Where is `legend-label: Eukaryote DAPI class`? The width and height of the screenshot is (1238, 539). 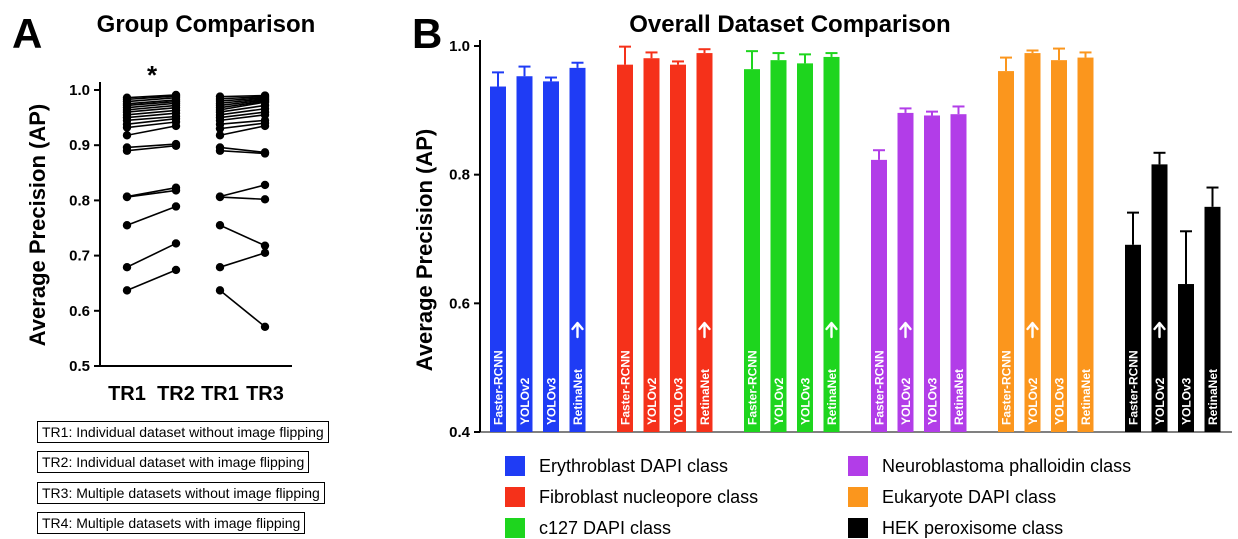 legend-label: Eukaryote DAPI class is located at coordinates (969, 497).